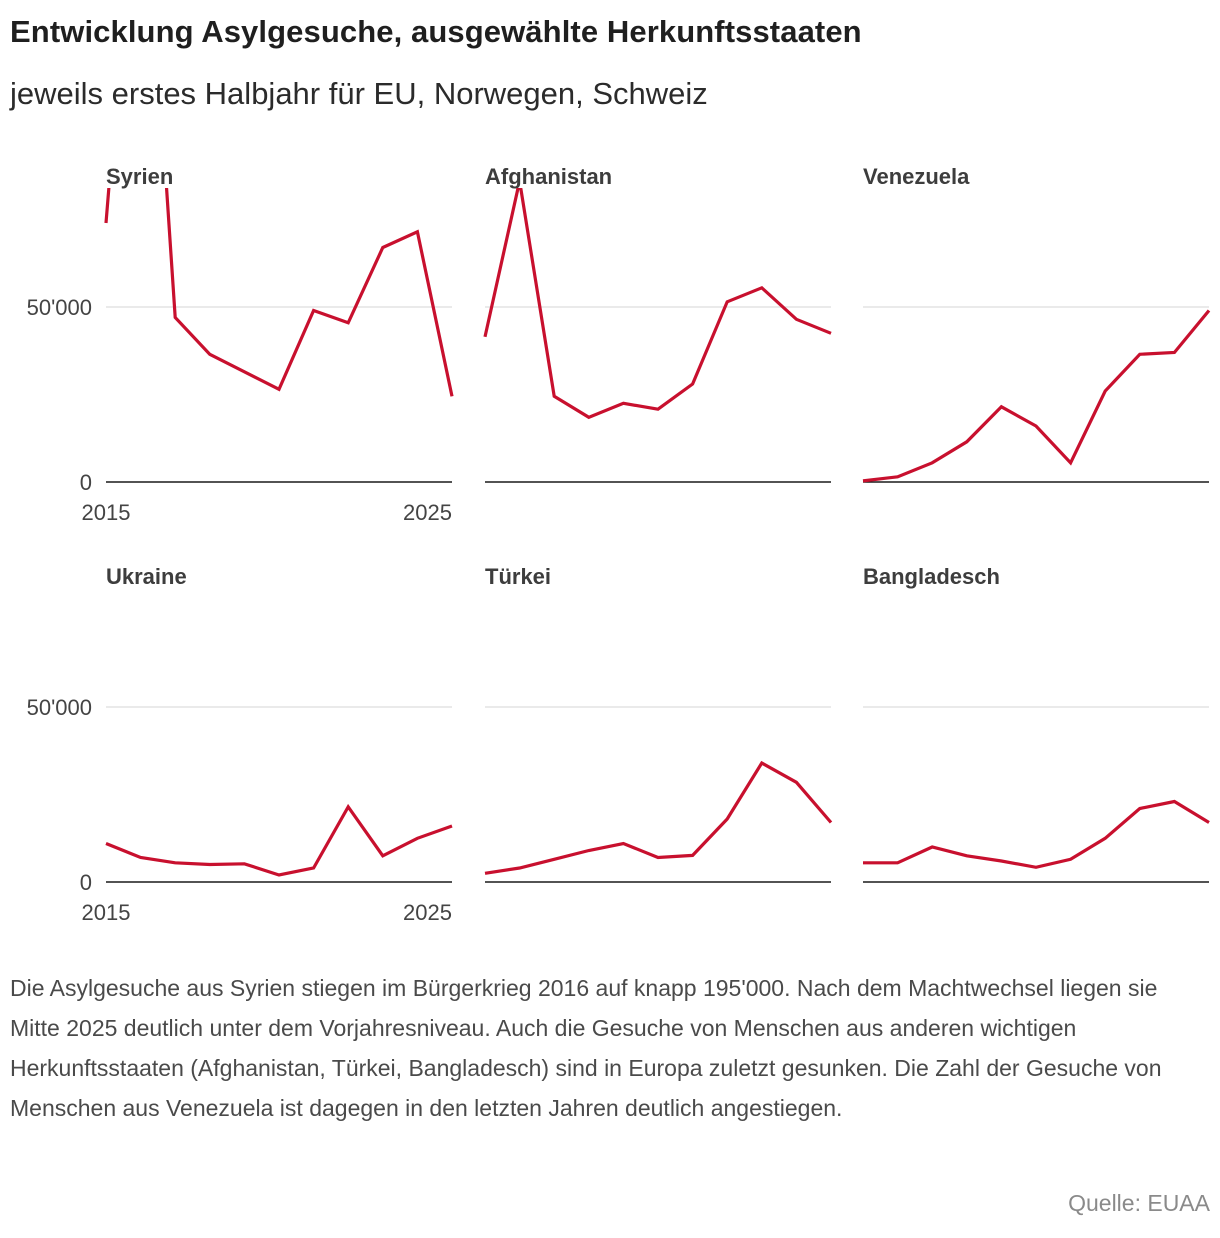 This screenshot has height=1238, width=1220. Describe the element at coordinates (548, 176) in the screenshot. I see `panel-title-afghanistan: Afghanistan` at that location.